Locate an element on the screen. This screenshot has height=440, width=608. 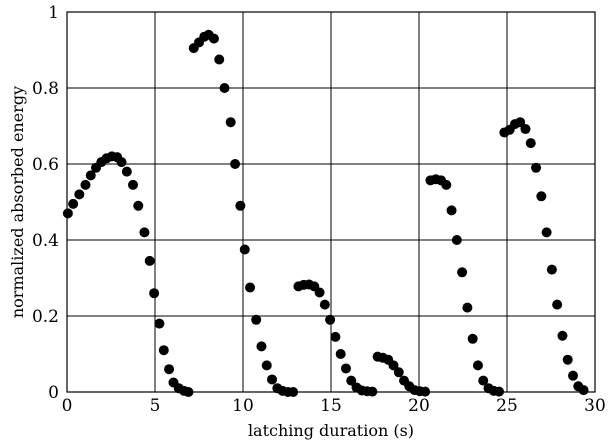
y-axis-label: normalized absorbed energy is located at coordinates (17, 202).